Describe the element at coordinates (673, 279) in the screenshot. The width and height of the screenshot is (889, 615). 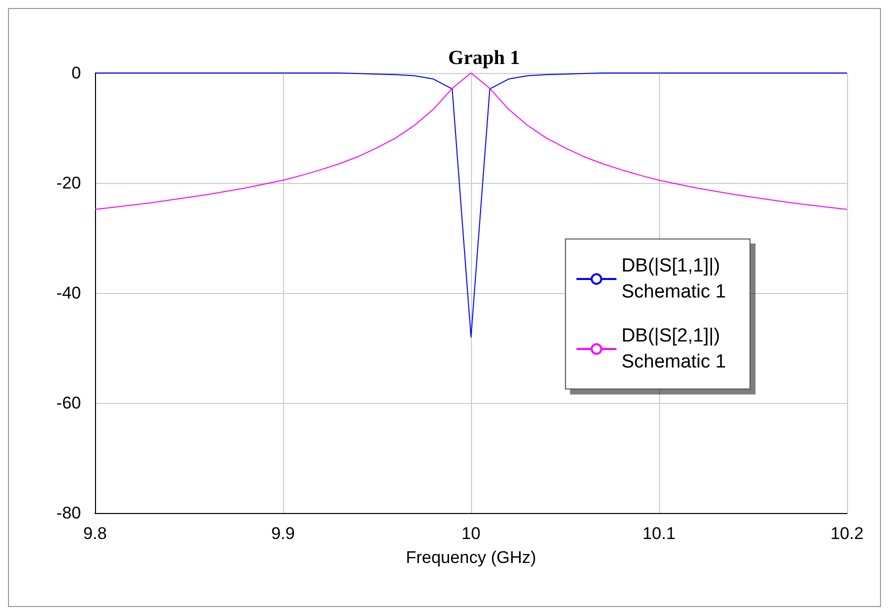
I see `legend-label: DB(|S[1,1]|) Schematic 1` at that location.